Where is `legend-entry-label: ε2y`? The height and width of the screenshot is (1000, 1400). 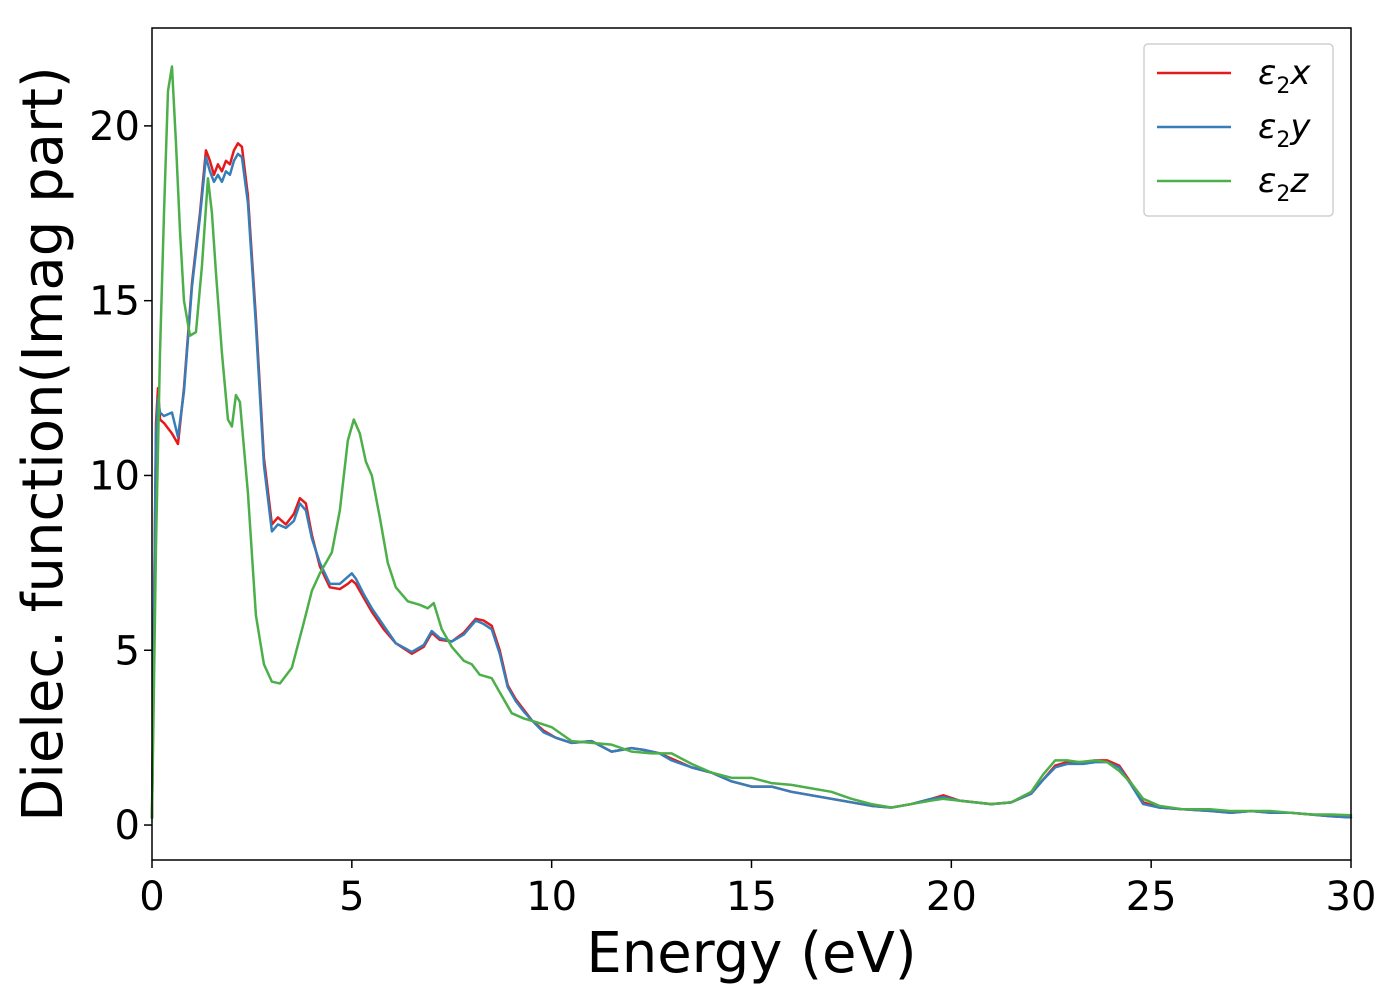 legend-entry-label: ε2y is located at coordinates (1284, 130).